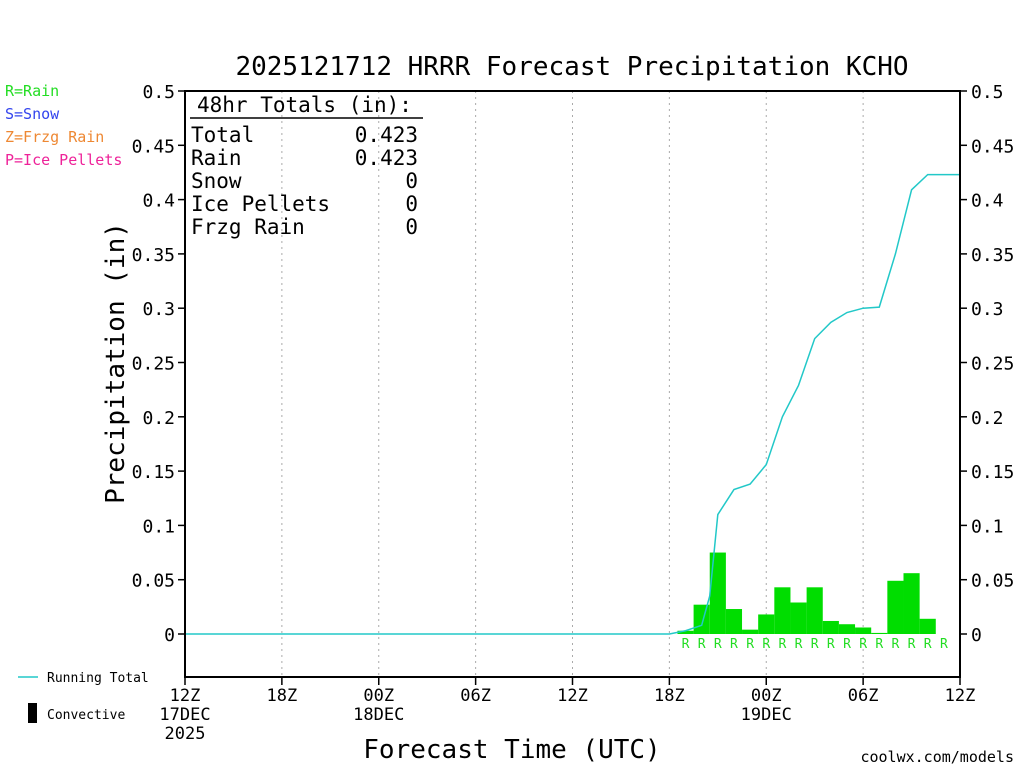  I want to click on y-tick-label-right: 0.5, so click(987, 92).